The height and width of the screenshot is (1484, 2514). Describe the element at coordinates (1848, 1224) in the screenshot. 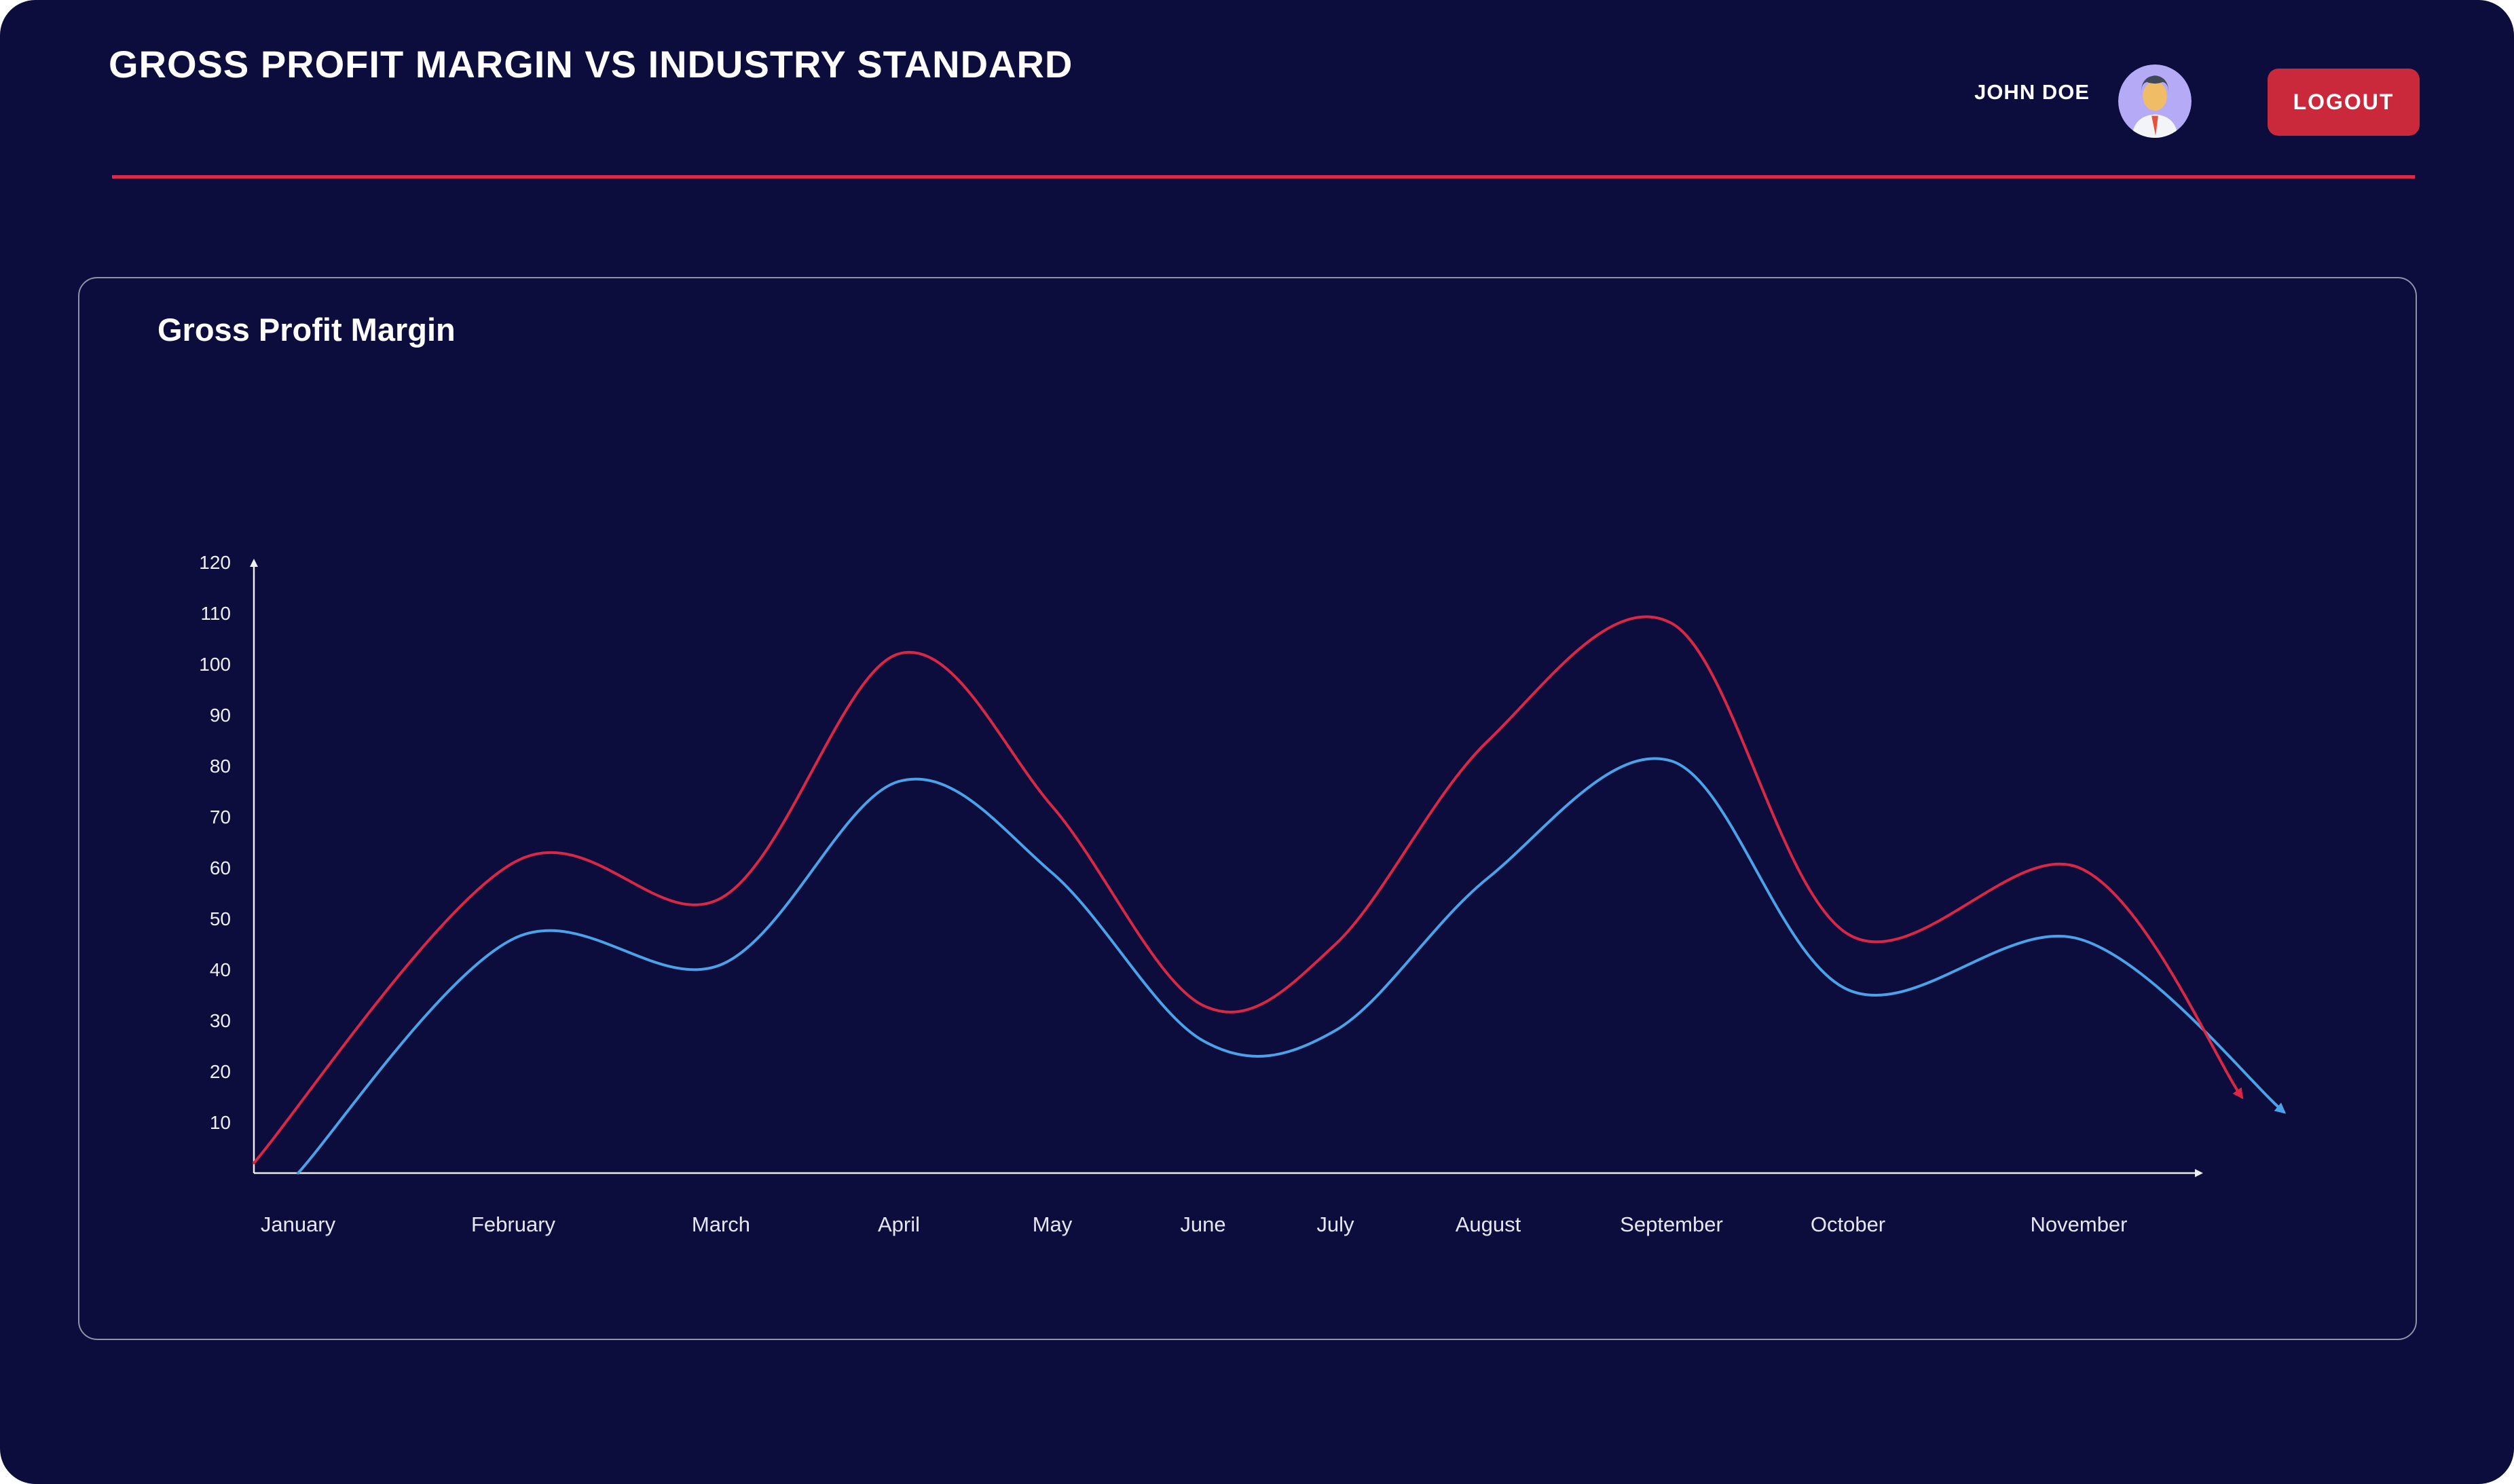

I see `x-tick-label: October` at that location.